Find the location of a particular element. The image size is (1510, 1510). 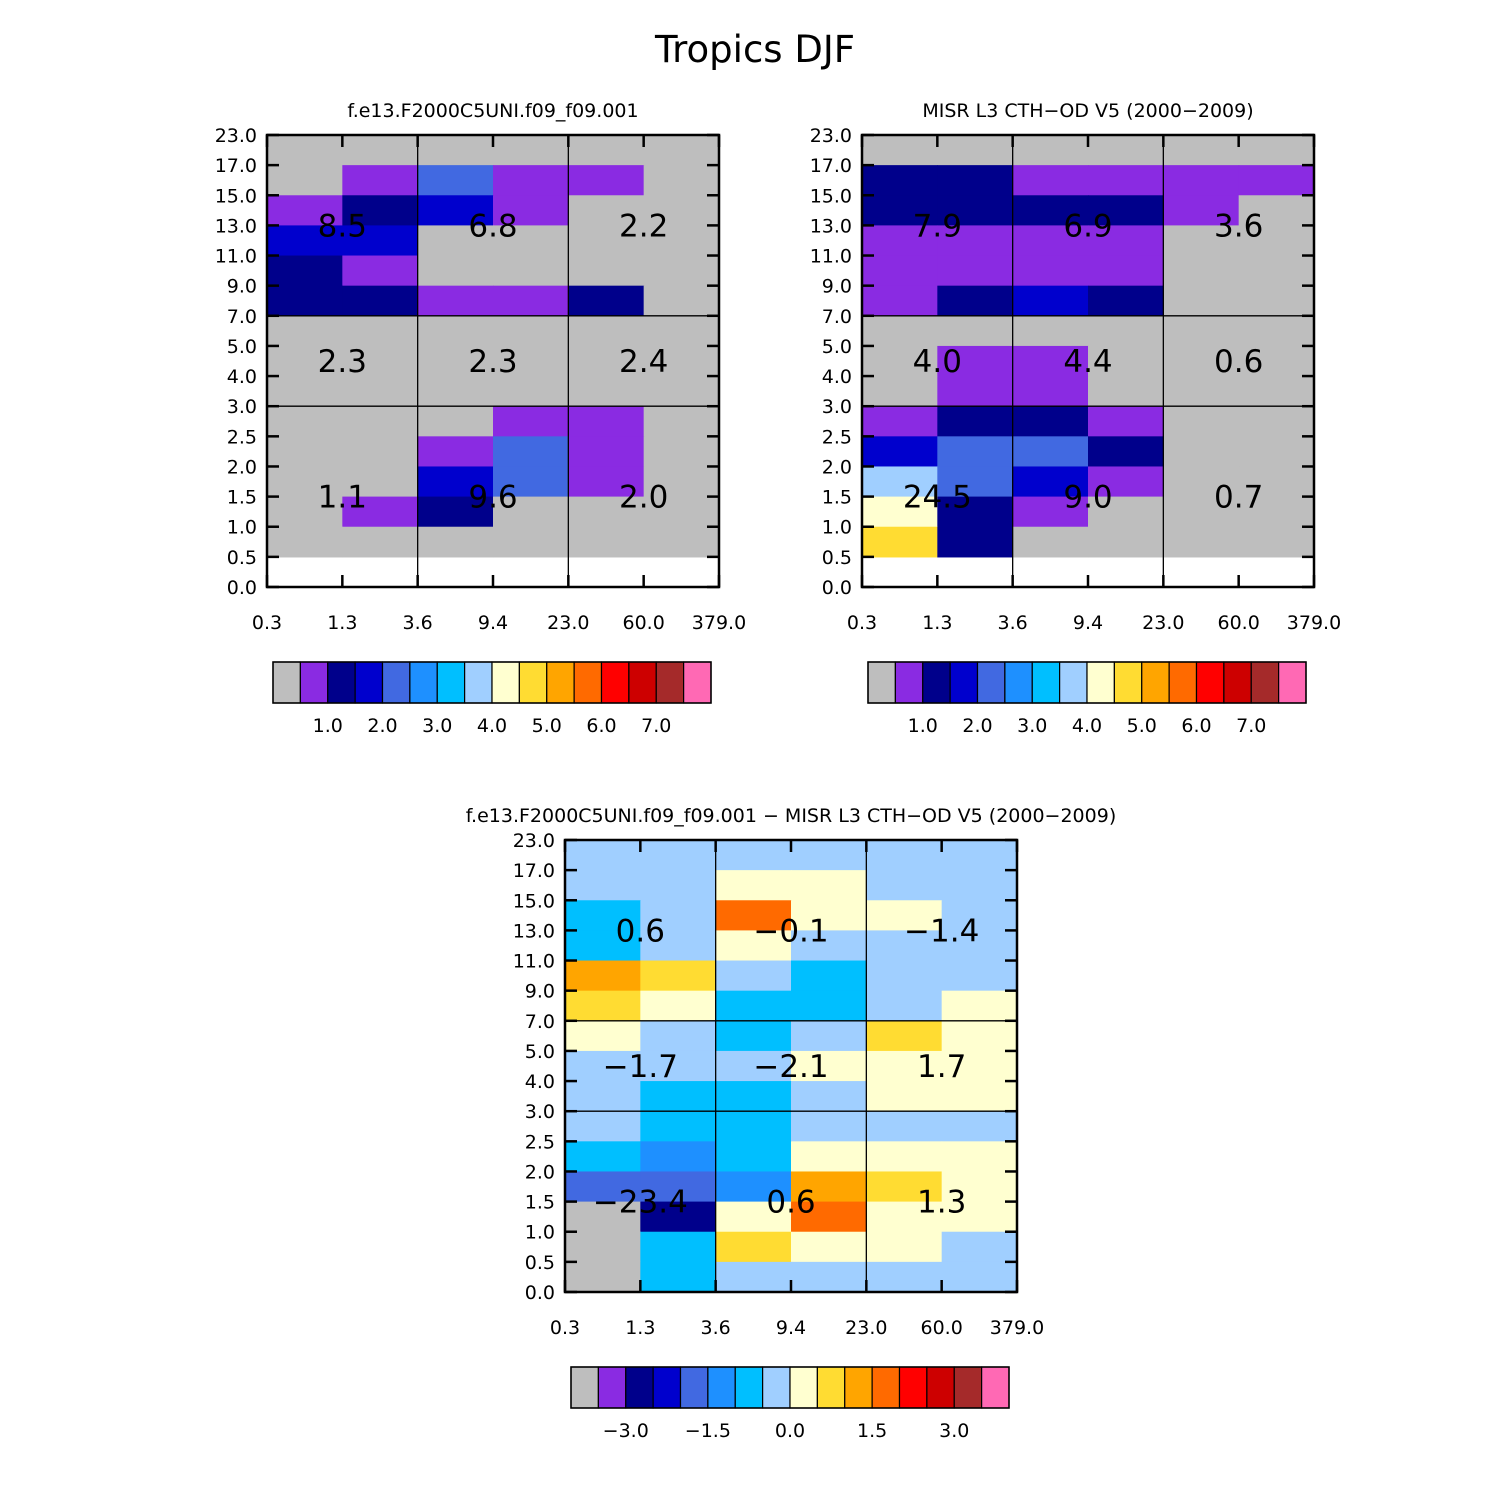

colorbar-label: −3.0 is located at coordinates (626, 1431).